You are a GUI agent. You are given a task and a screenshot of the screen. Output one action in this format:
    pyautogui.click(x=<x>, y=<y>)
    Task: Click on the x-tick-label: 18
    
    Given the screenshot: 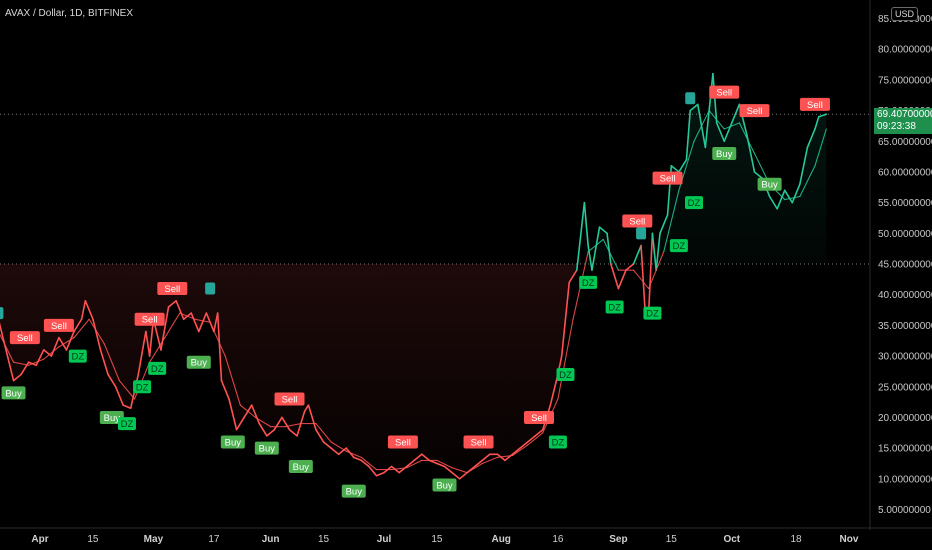 What is the action you would take?
    pyautogui.click(x=797, y=539)
    